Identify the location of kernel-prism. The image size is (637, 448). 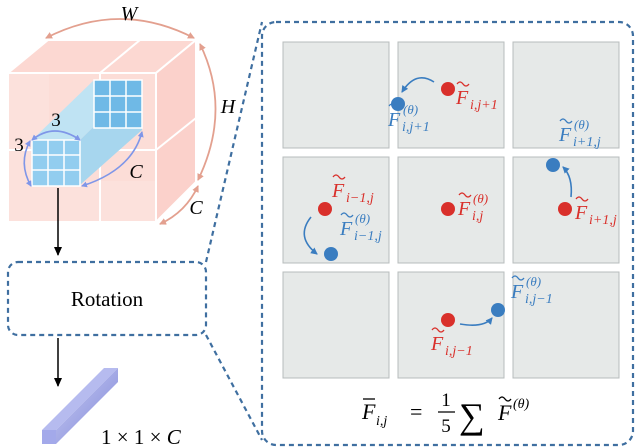
(87, 133).